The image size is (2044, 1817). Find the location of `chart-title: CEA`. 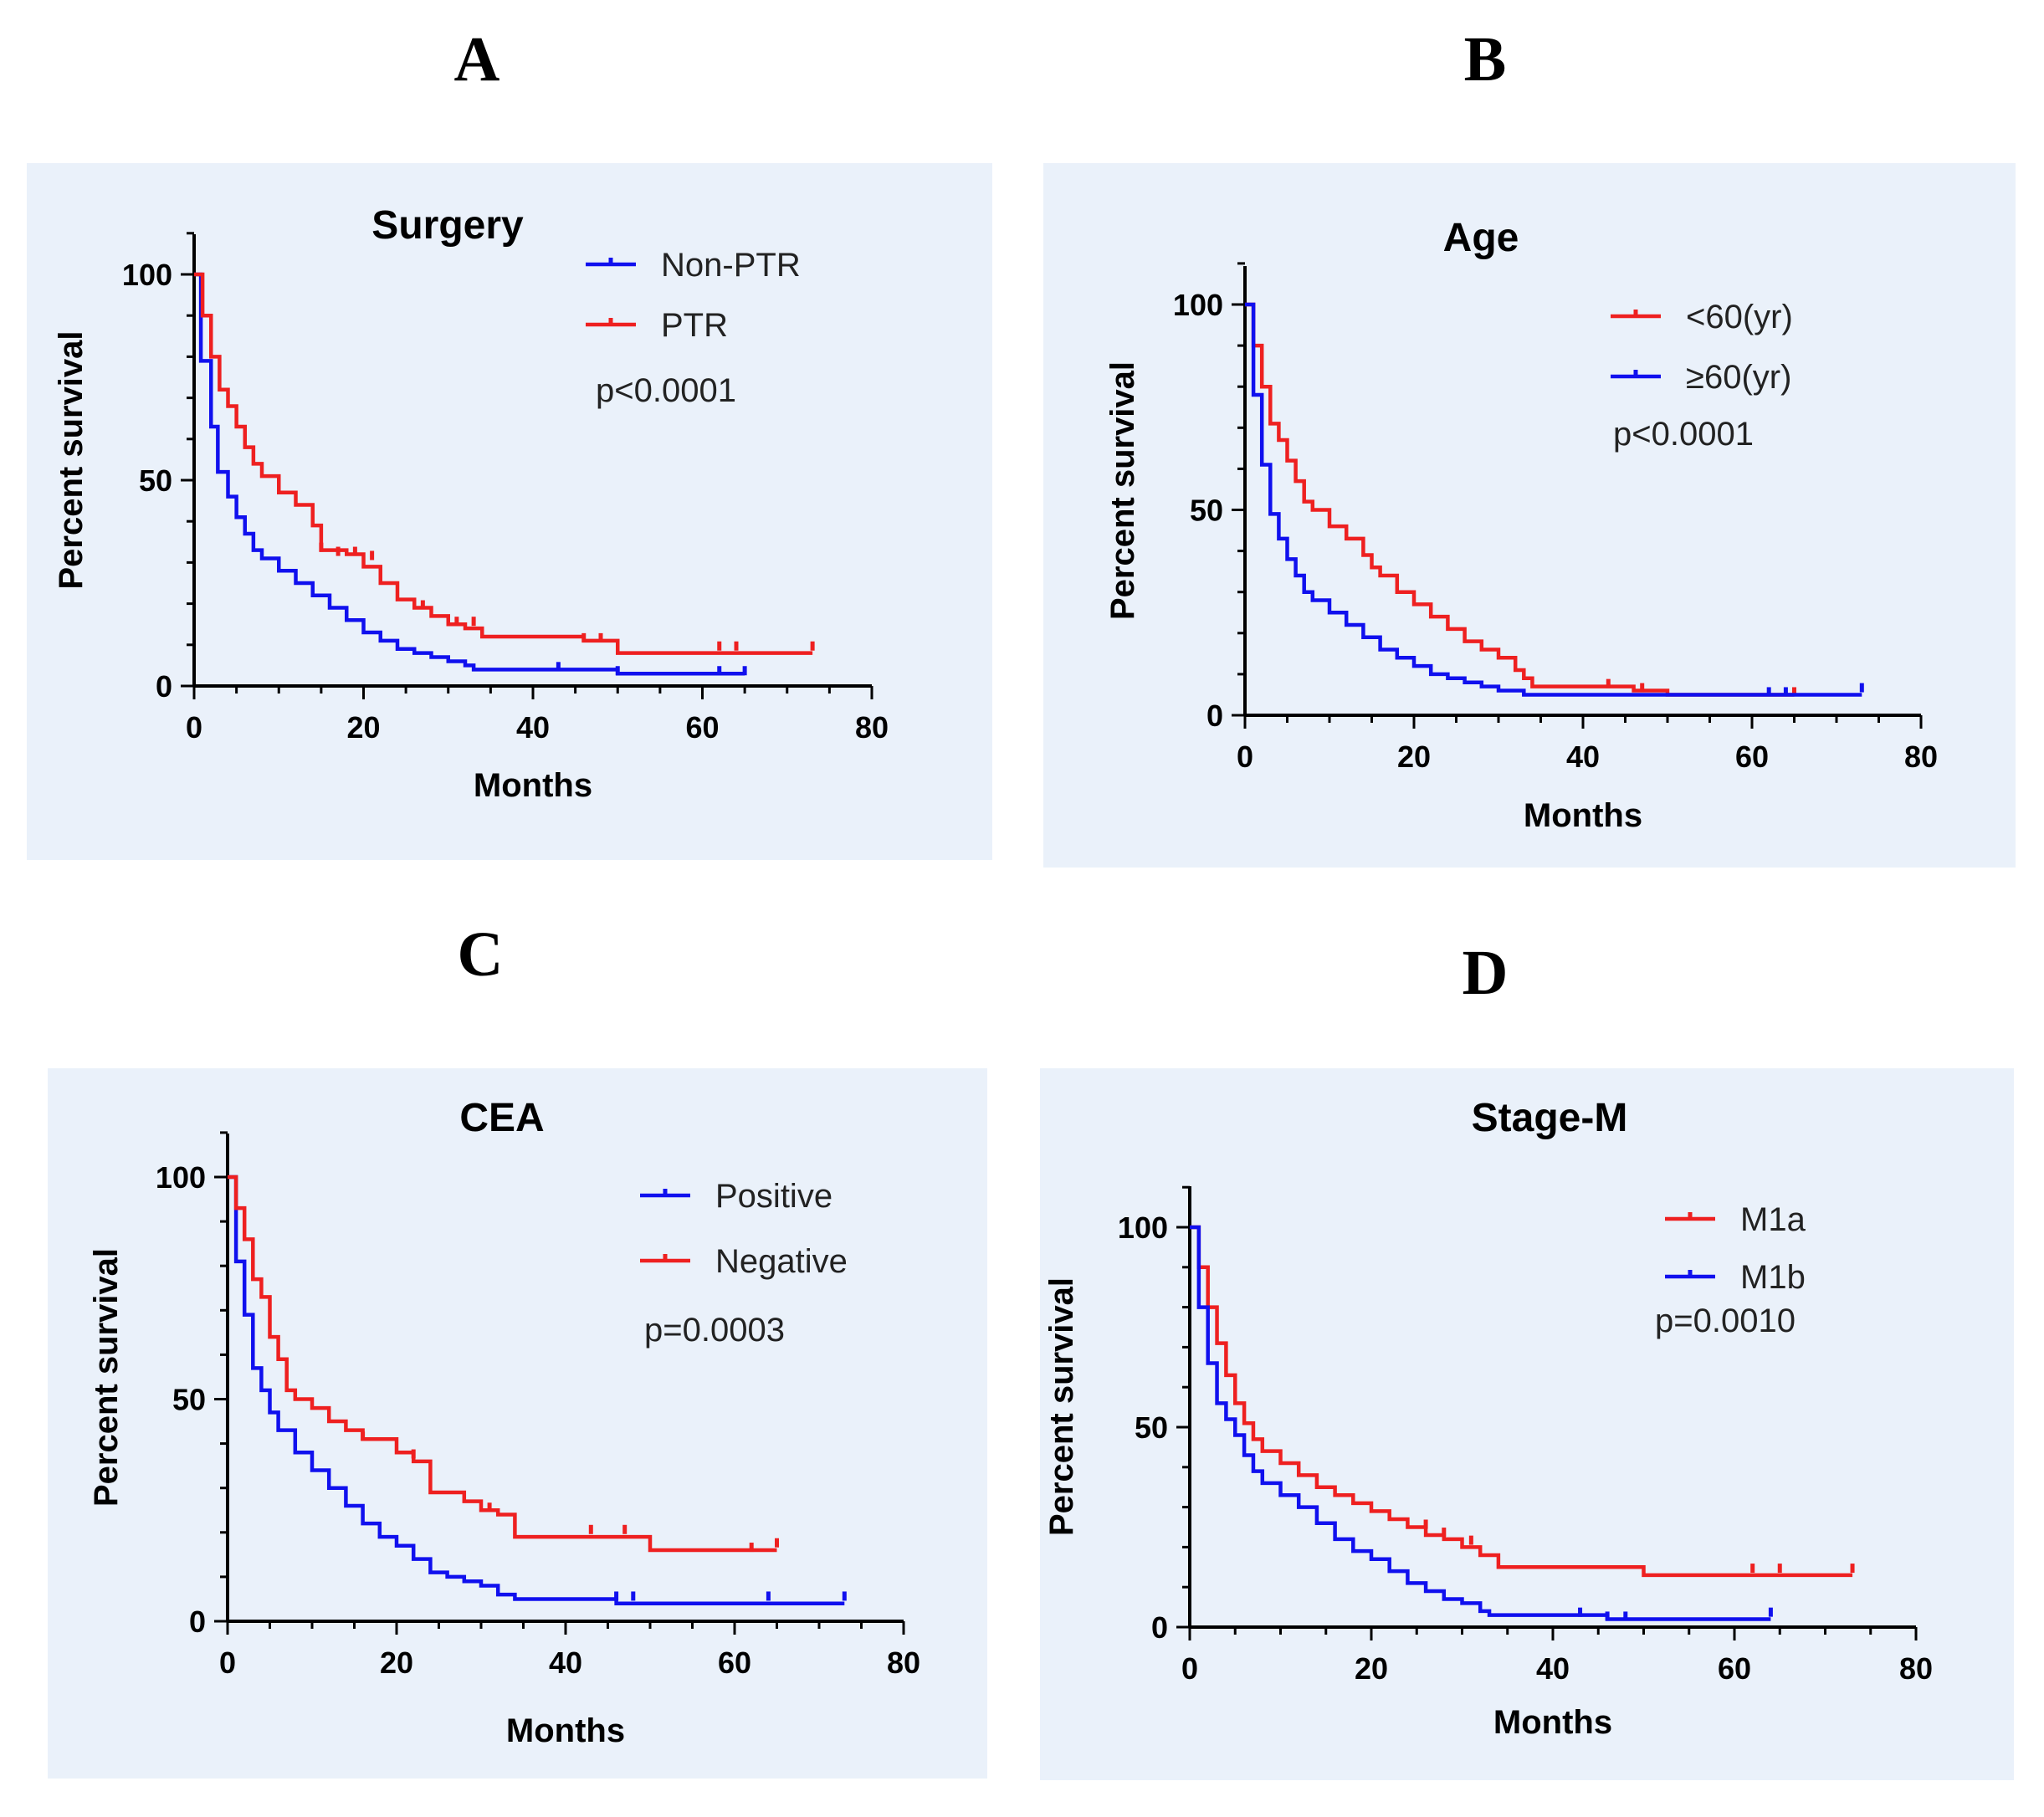

chart-title: CEA is located at coordinates (502, 1118).